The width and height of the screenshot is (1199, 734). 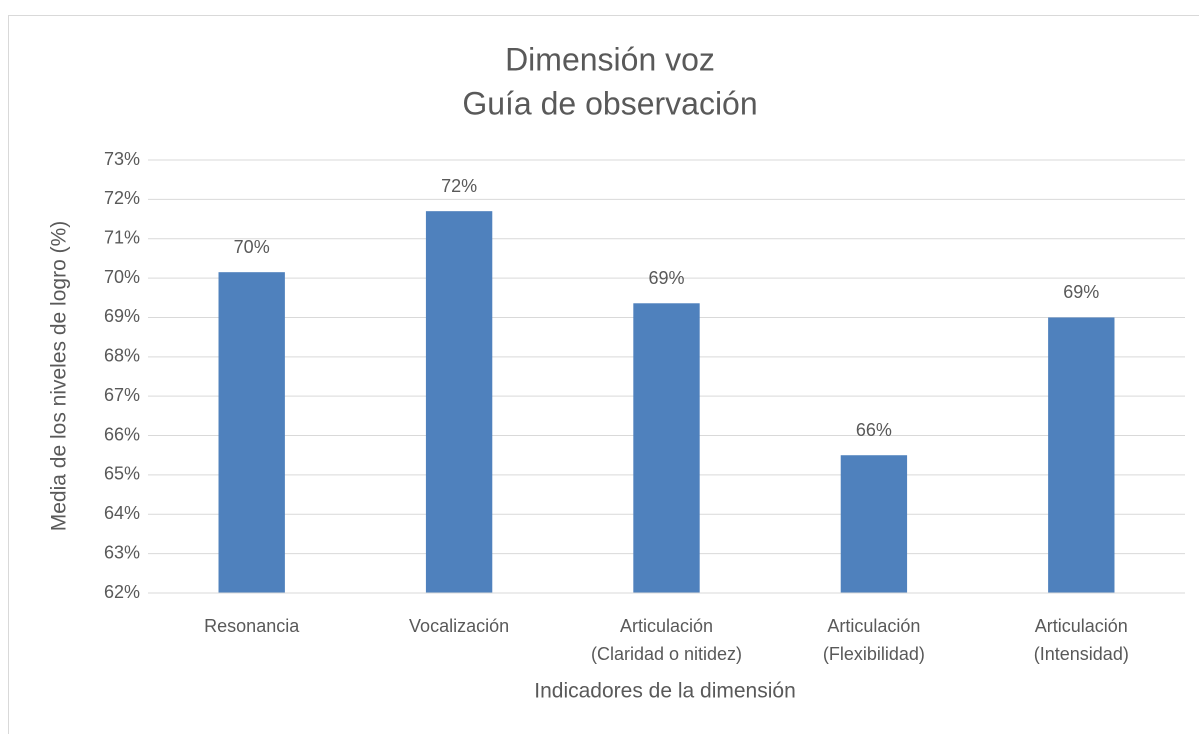 I want to click on y-tick-label: 72%, so click(x=122, y=198).